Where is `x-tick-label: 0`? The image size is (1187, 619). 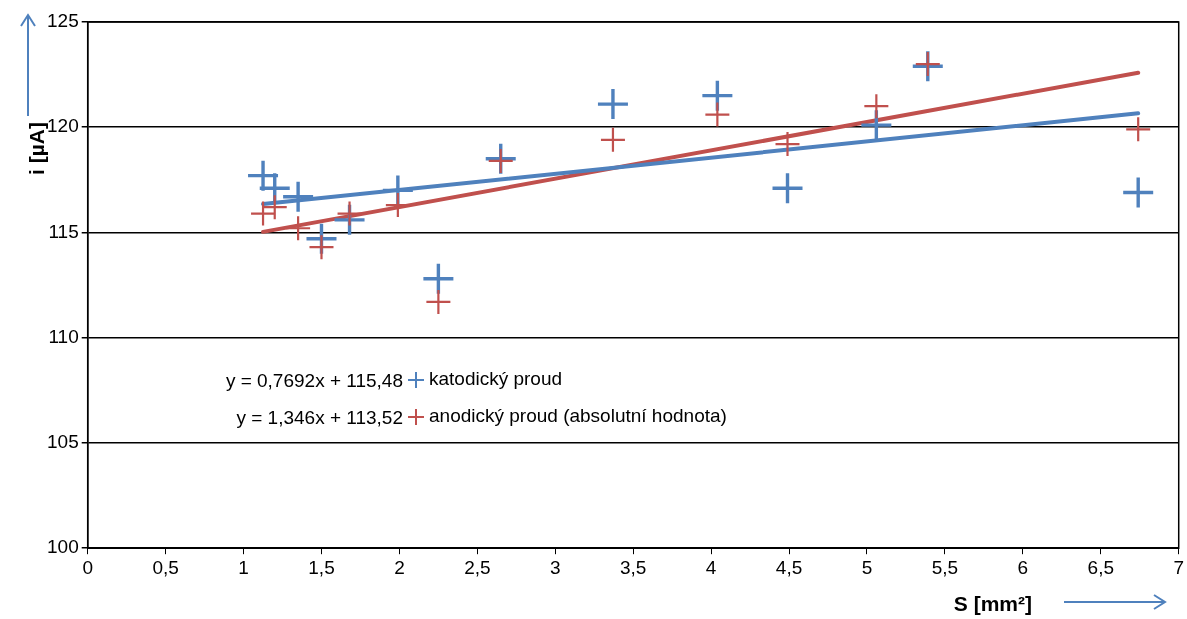
x-tick-label: 0 is located at coordinates (87, 567).